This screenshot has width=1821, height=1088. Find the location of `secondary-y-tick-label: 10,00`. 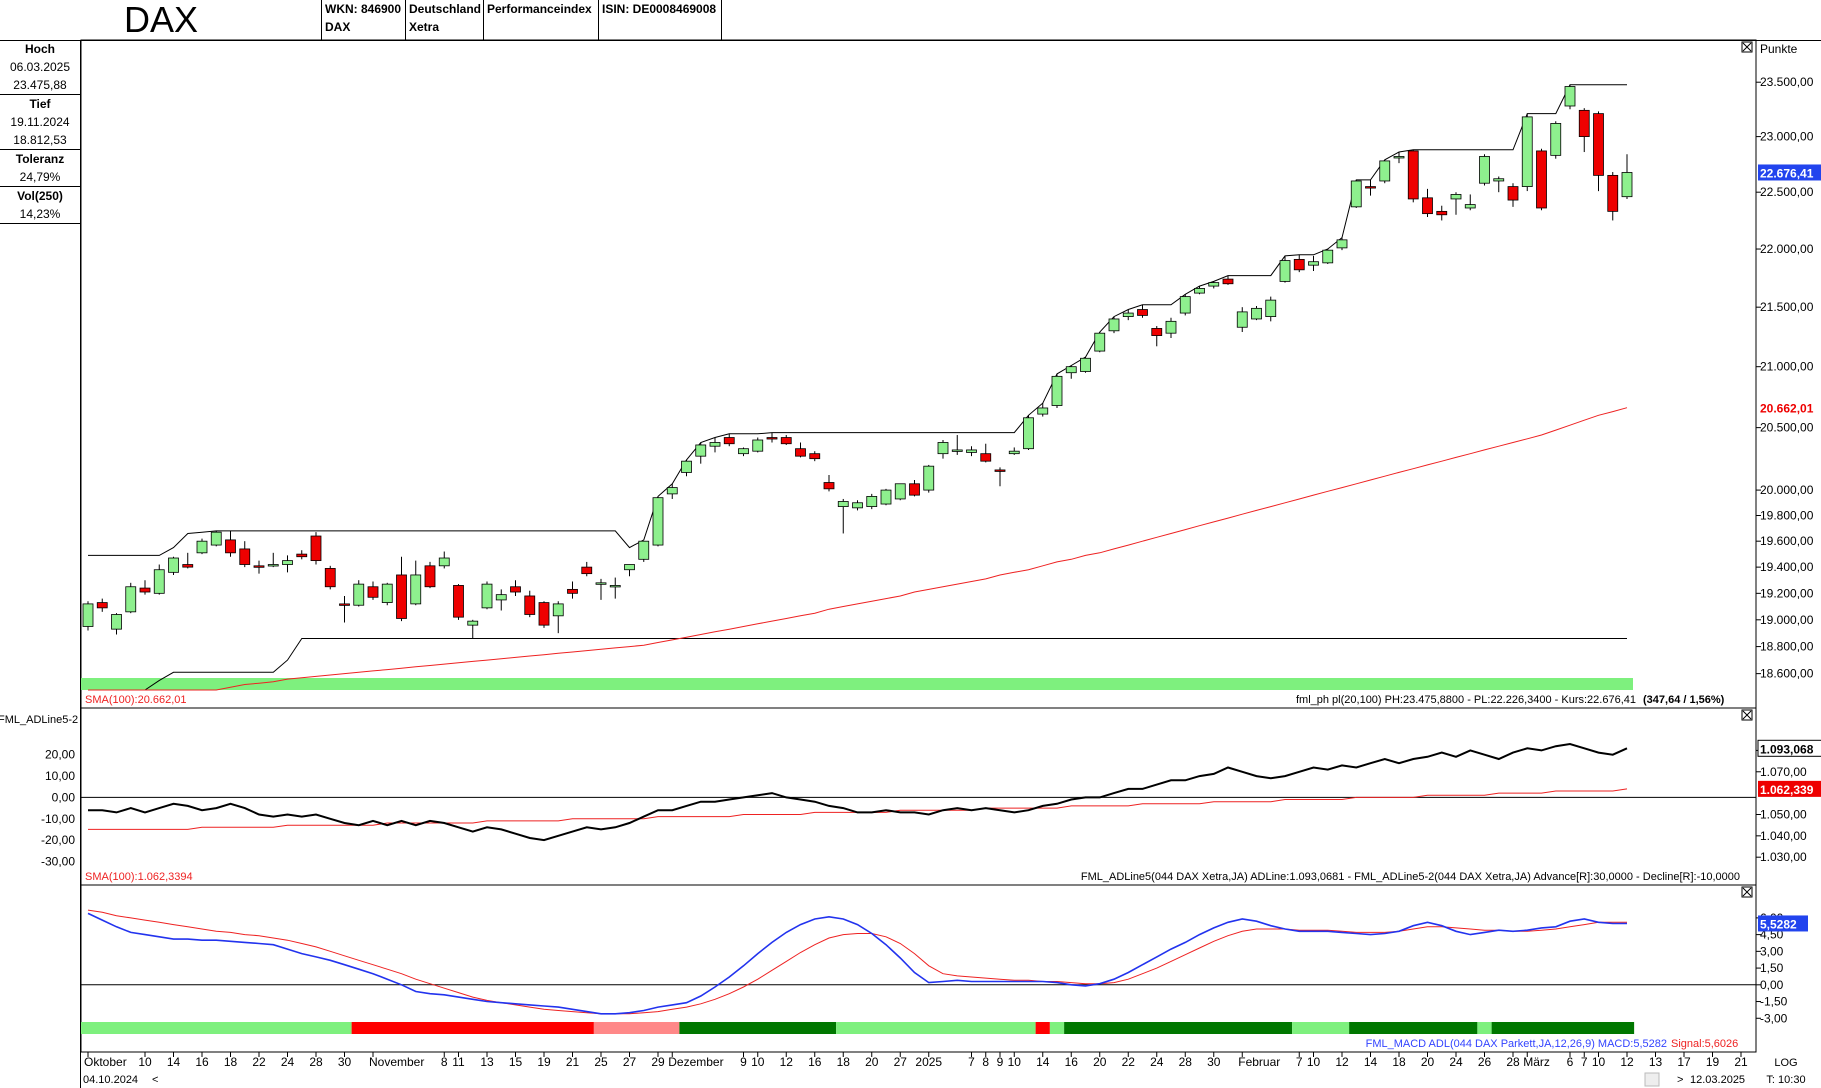

secondary-y-tick-label: 10,00 is located at coordinates (60, 776).